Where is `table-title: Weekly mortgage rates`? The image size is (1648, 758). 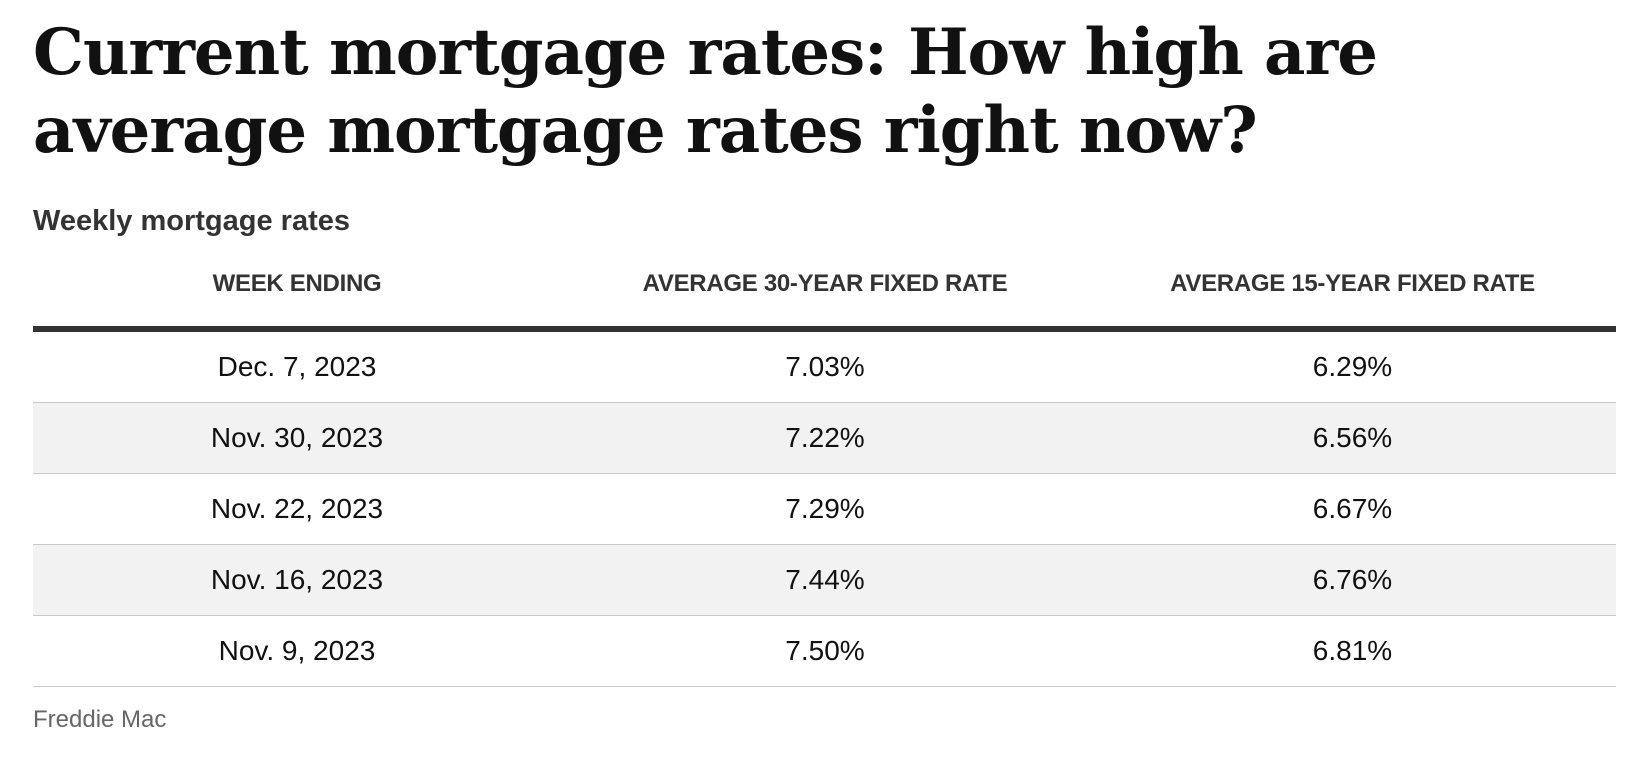 table-title: Weekly mortgage rates is located at coordinates (191, 221).